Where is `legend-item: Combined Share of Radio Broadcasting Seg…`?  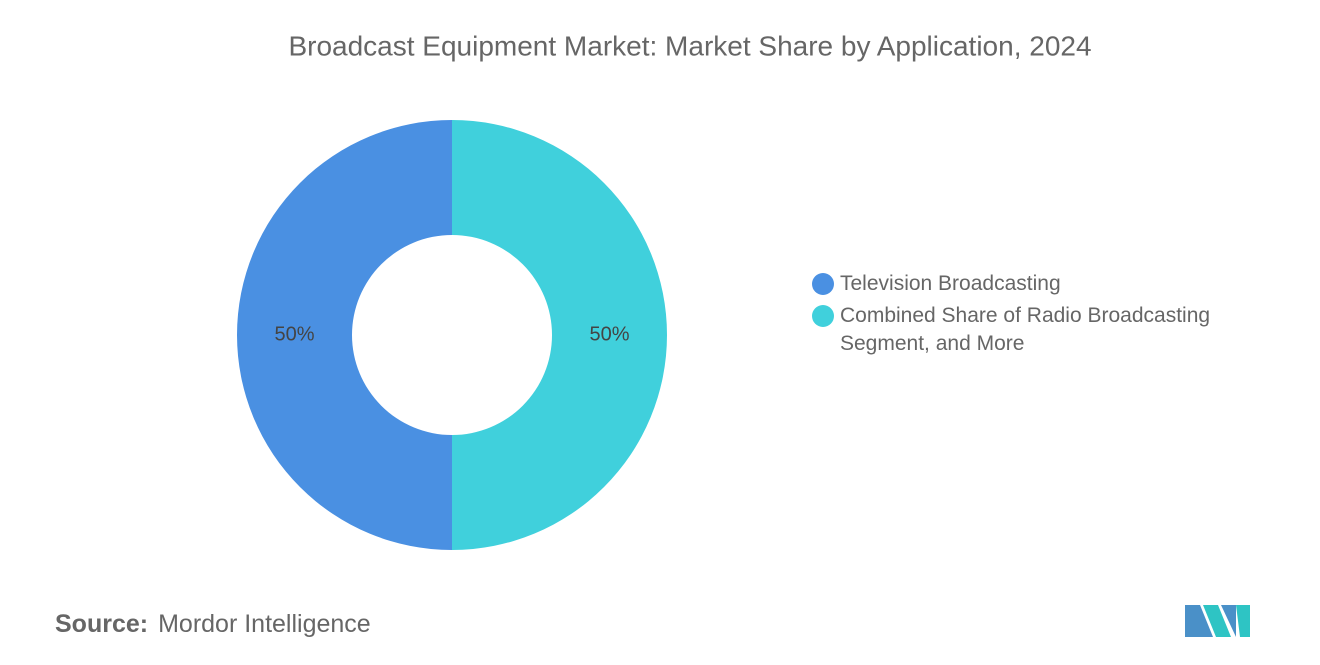
legend-item: Combined Share of Radio Broadcasting Seg… is located at coordinates (1032, 330).